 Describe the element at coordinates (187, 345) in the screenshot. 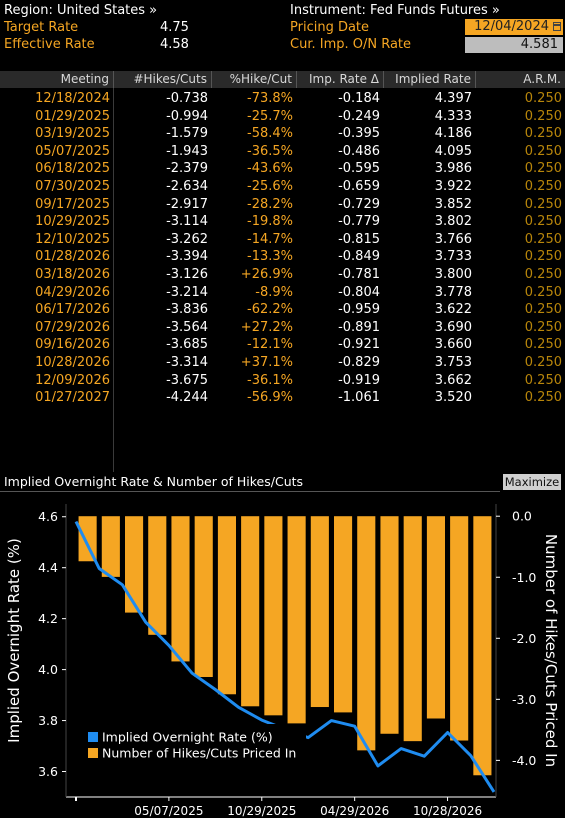

I see `cell-hikes: -3.685` at that location.